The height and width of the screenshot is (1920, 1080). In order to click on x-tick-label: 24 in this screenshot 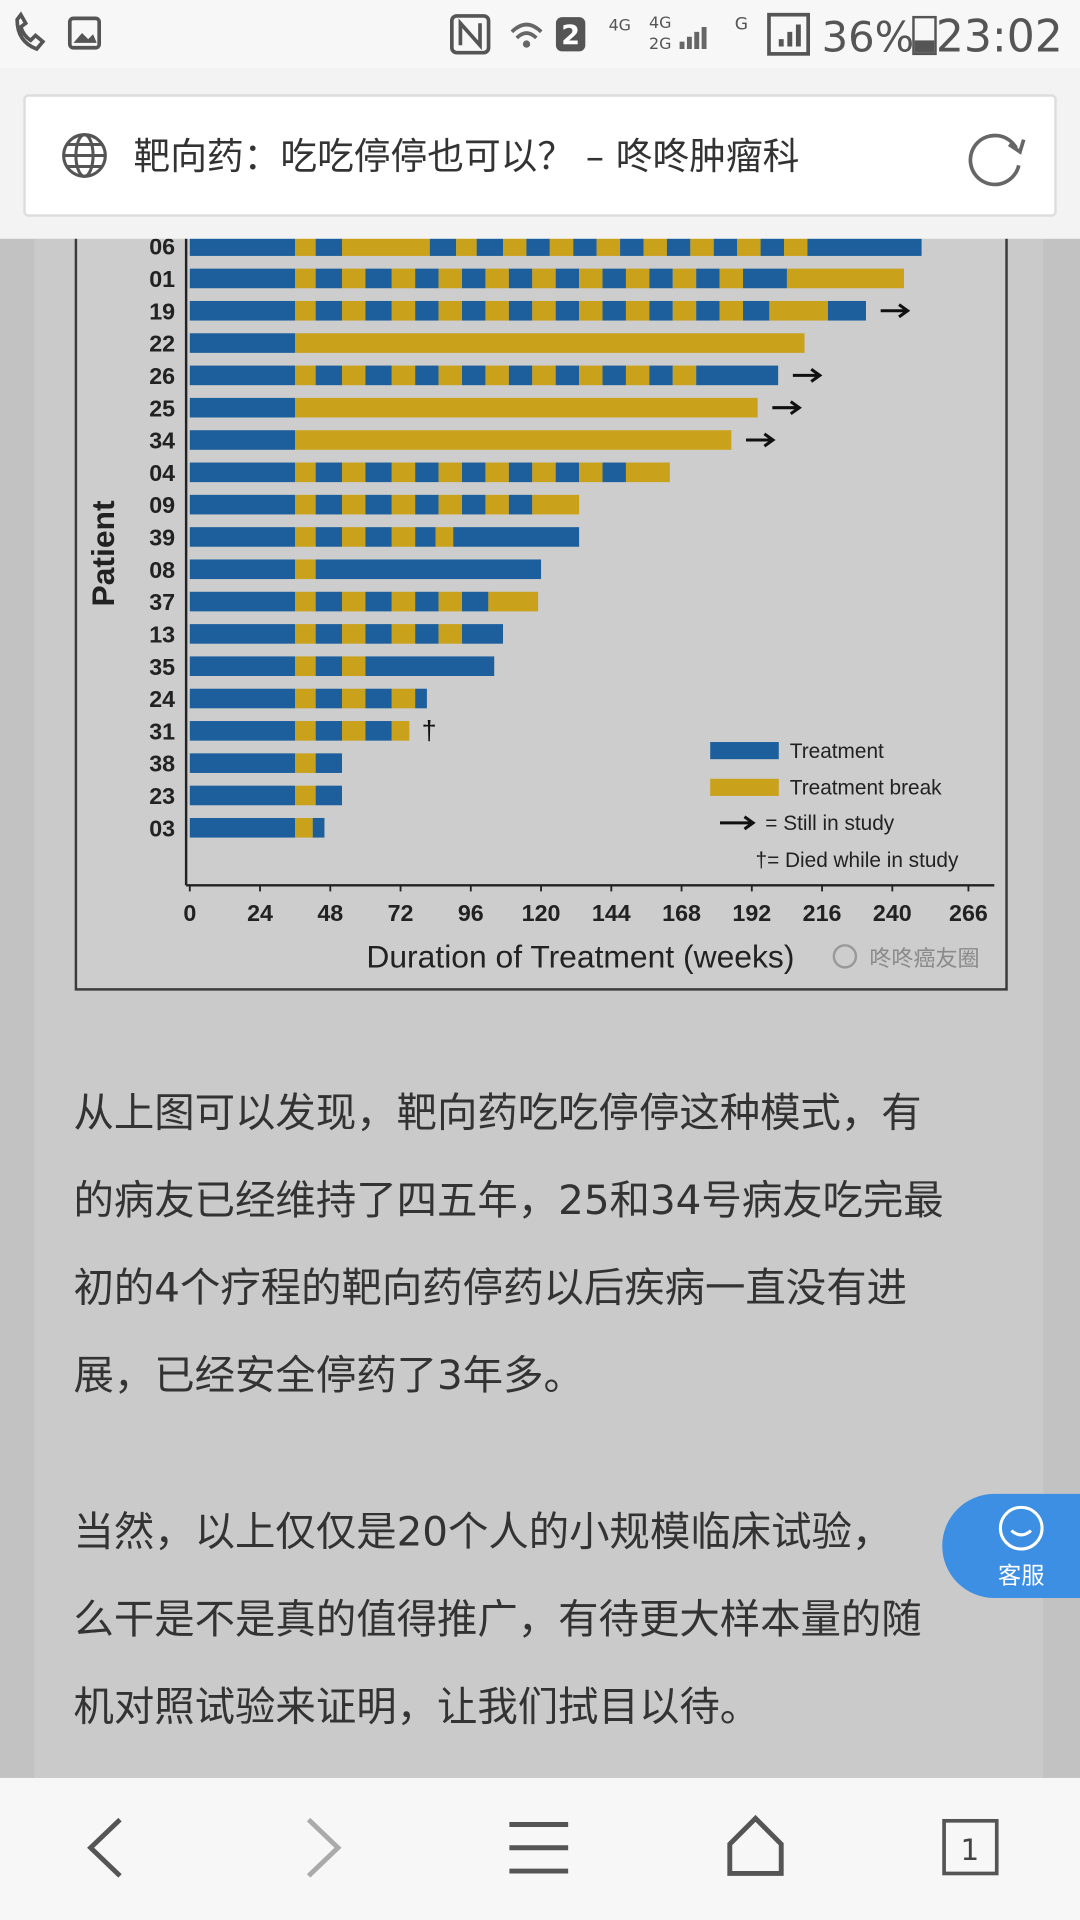, I will do `click(260, 913)`.